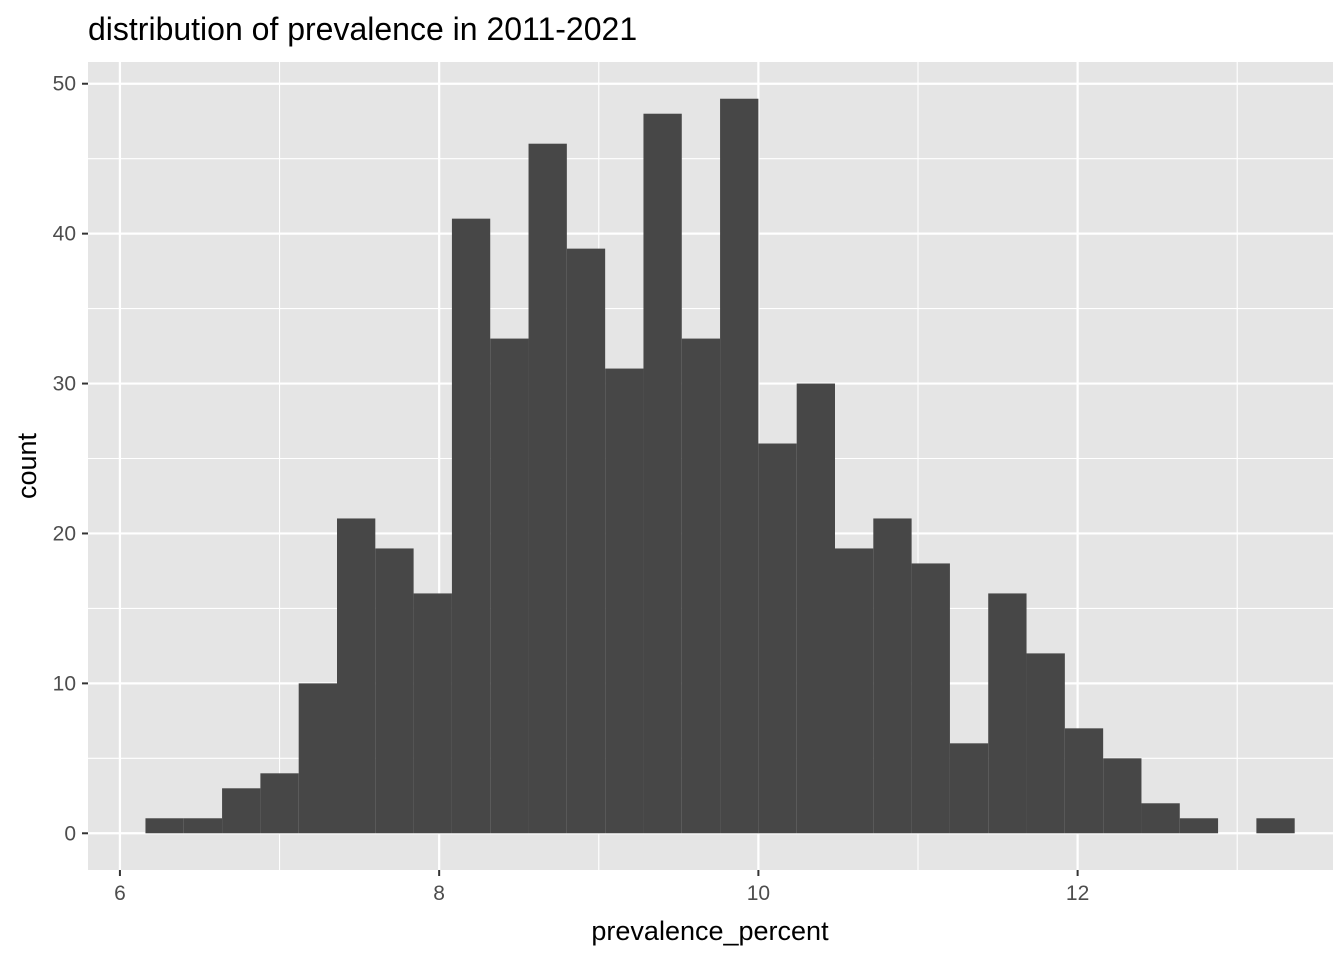 The image size is (1344, 960). I want to click on x-axis: 6 8 10 12, so click(601, 887).